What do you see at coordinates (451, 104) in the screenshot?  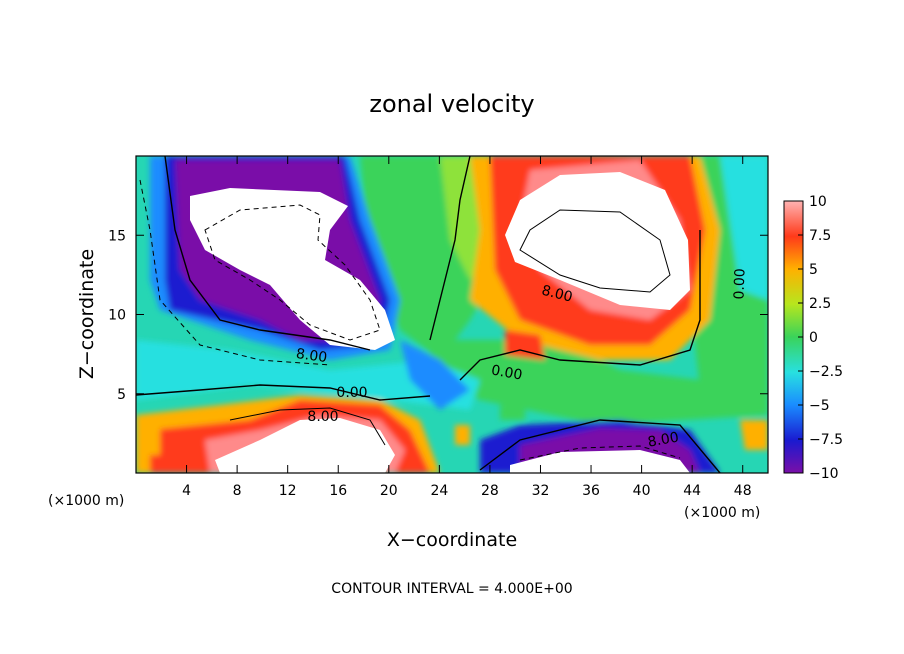 I see `chart-title: zonal velocity` at bounding box center [451, 104].